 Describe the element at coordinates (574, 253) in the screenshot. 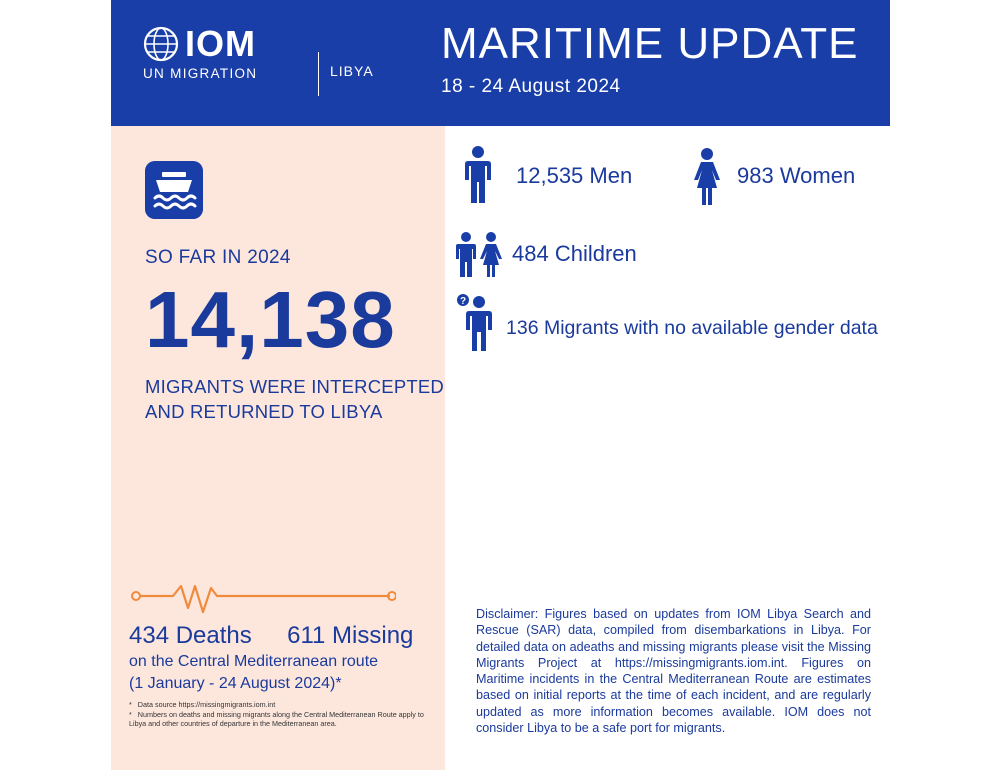

I see `children-count: 484 Children` at that location.